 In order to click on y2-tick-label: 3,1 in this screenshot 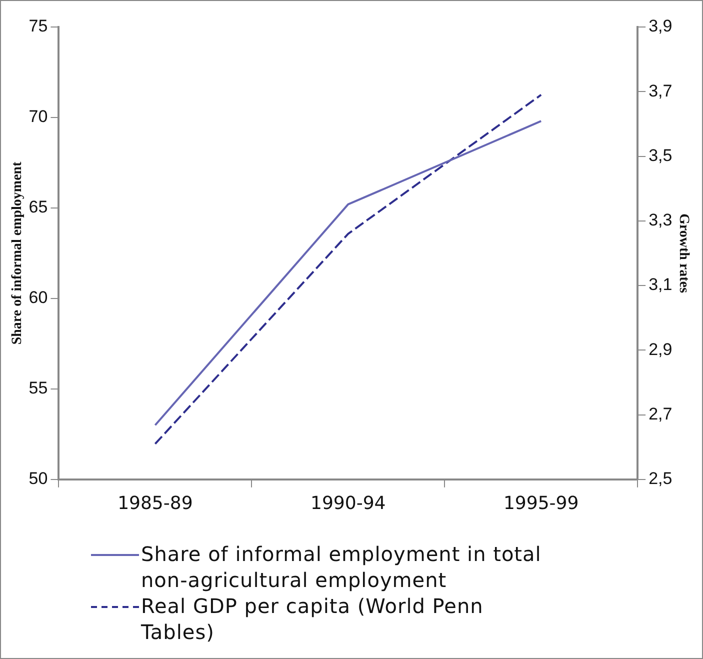, I will do `click(660, 284)`.